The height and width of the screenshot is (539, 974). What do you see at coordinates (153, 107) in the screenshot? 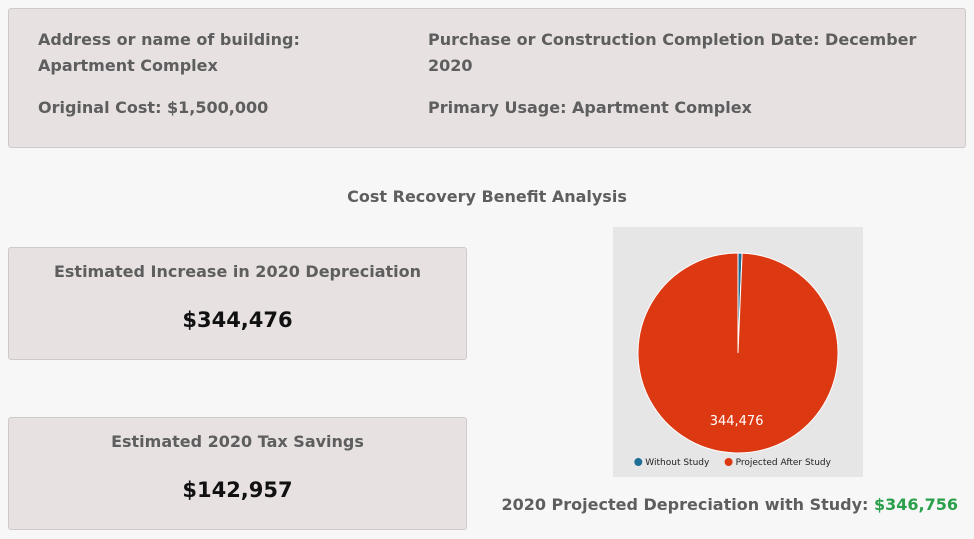
I see `original-cost: Original Cost: $1,500,000` at bounding box center [153, 107].